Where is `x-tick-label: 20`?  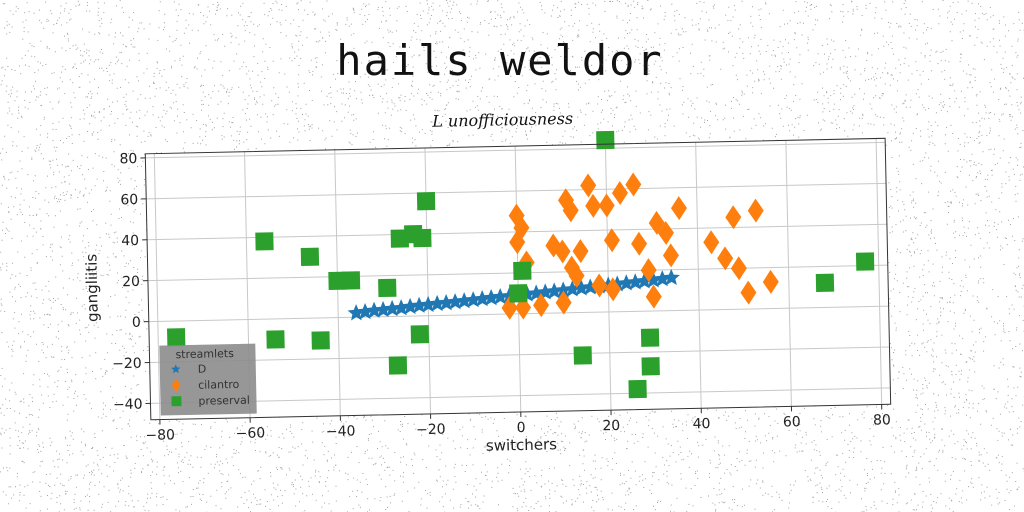 x-tick-label: 20 is located at coordinates (611, 426).